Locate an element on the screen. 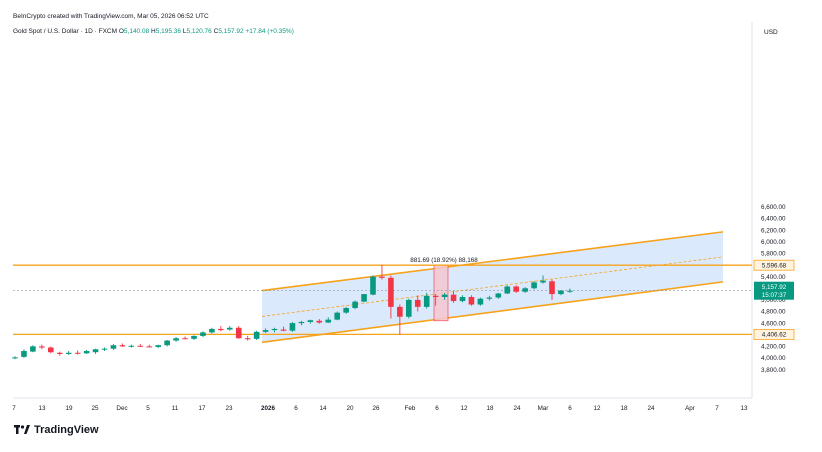 This screenshot has width=822, height=452. open-label: O is located at coordinates (121, 31).